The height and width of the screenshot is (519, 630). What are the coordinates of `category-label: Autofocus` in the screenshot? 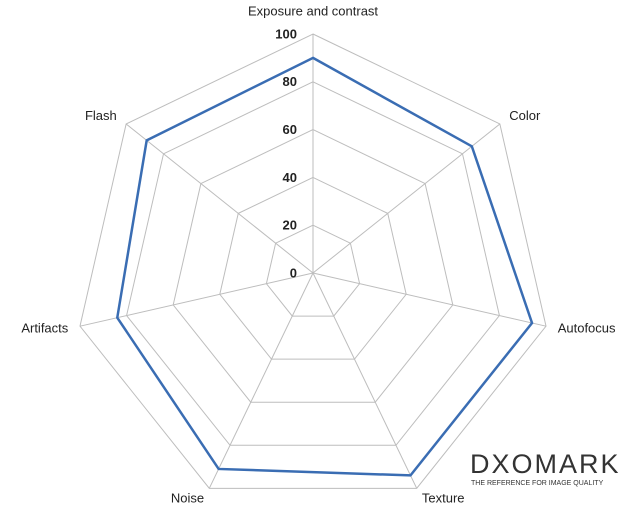 It's located at (587, 327).